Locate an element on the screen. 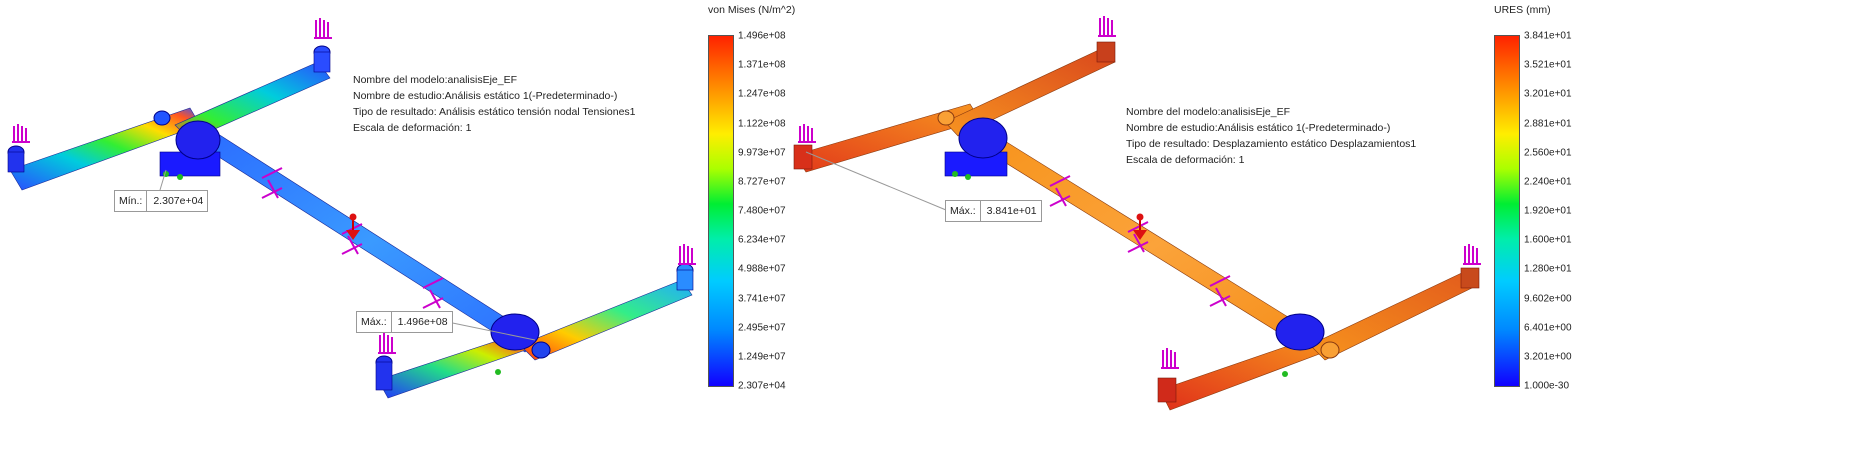  disp-legend-label: 3.521e+01 is located at coordinates (1548, 65).